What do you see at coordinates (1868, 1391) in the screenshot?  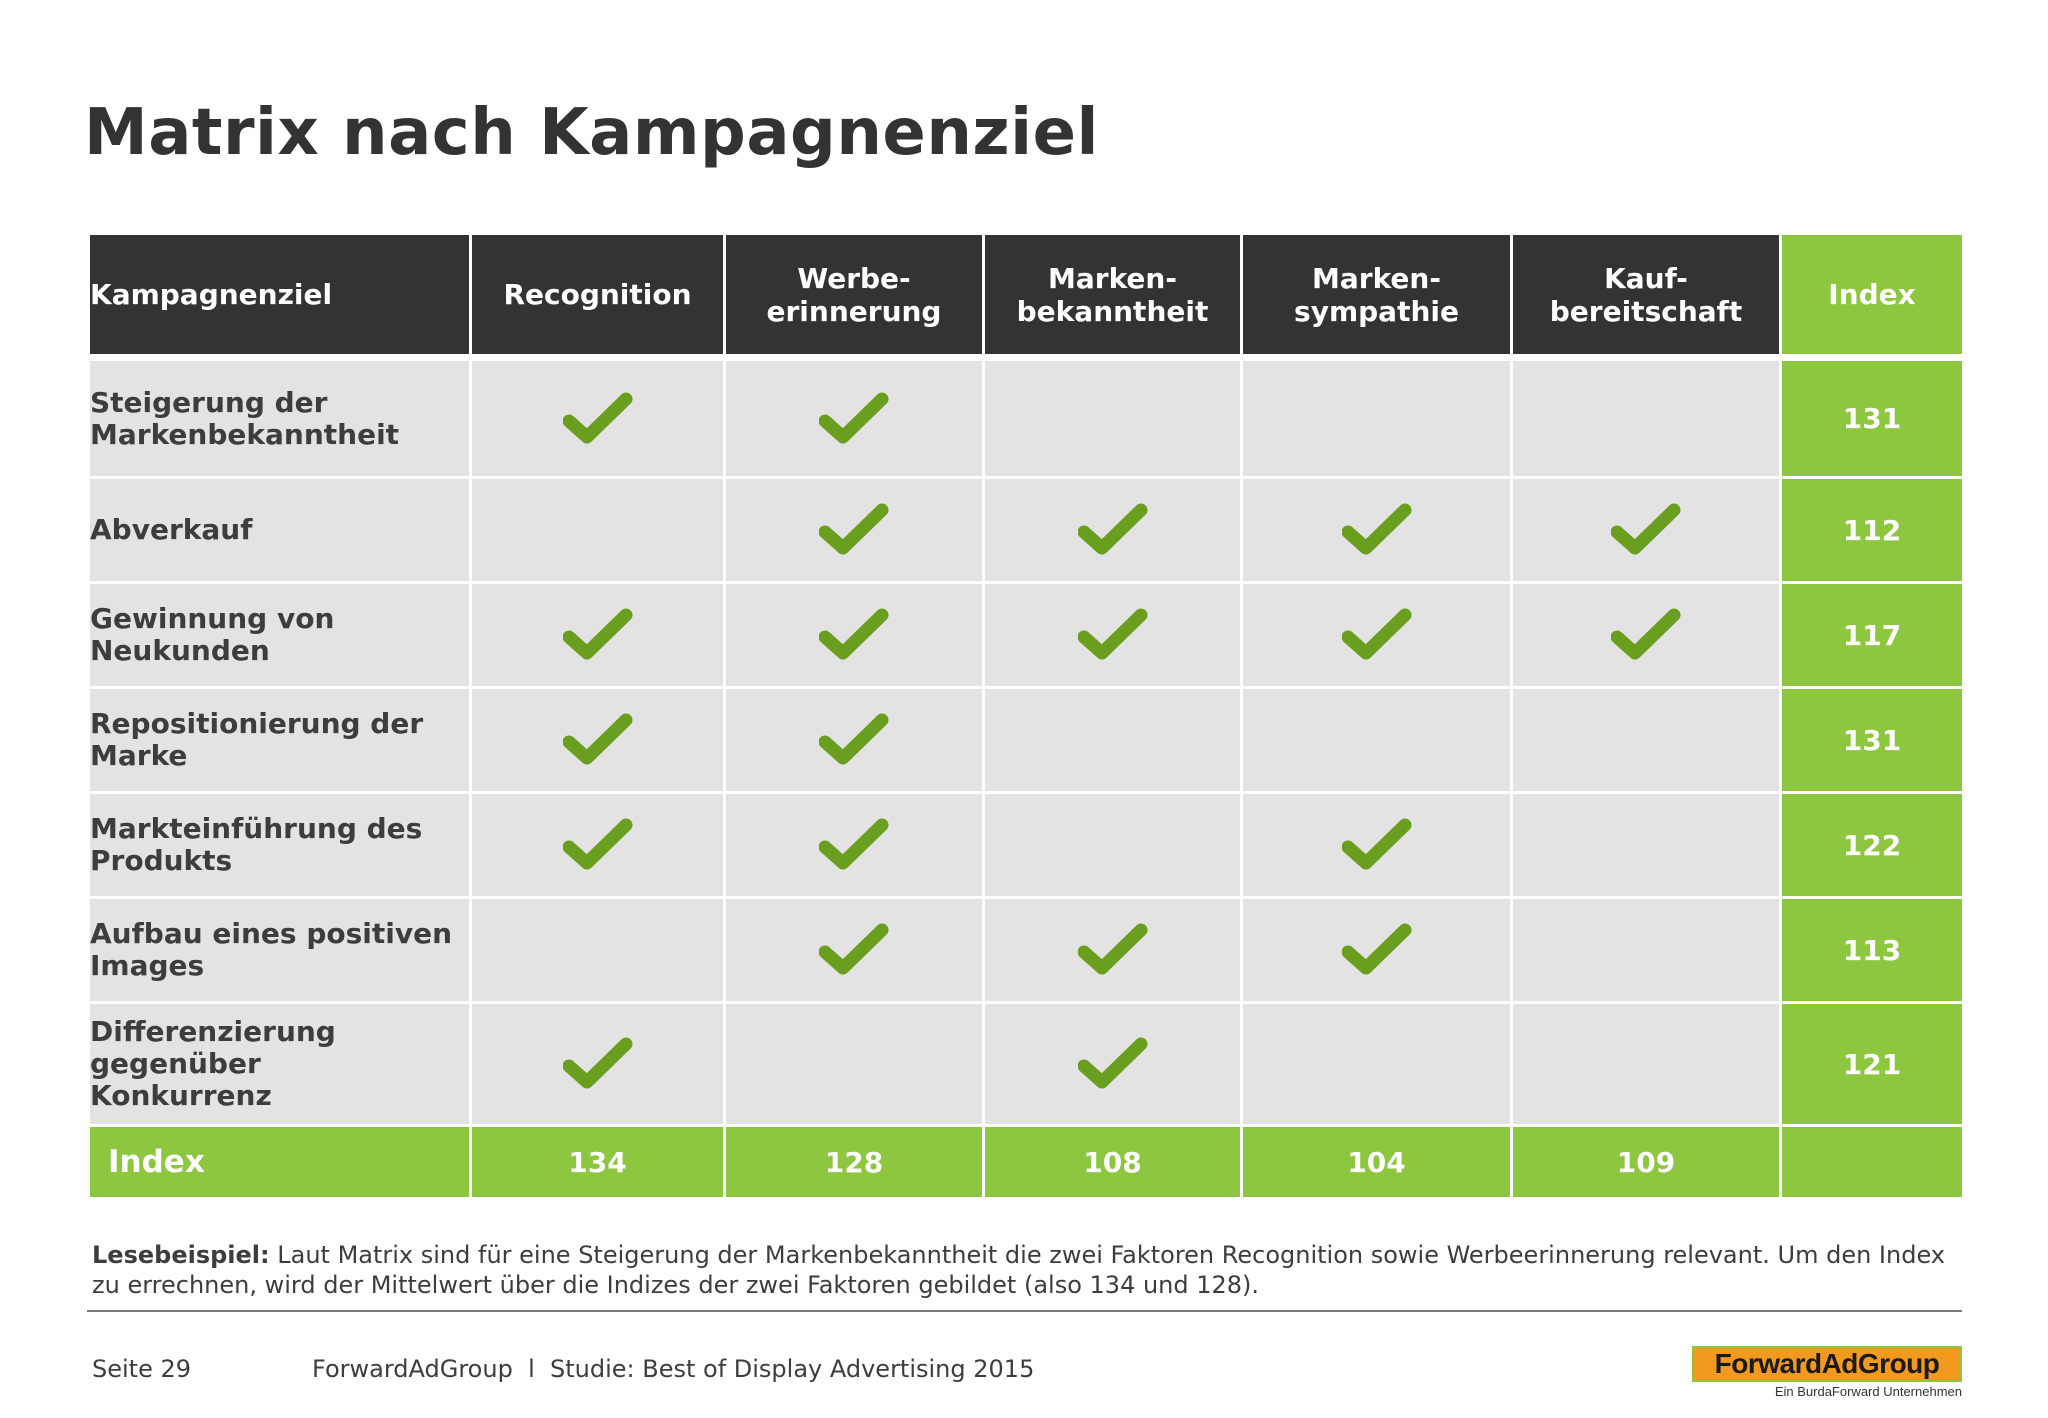 I see `logo-subtitle: Ein BurdaForward Unternehmen` at bounding box center [1868, 1391].